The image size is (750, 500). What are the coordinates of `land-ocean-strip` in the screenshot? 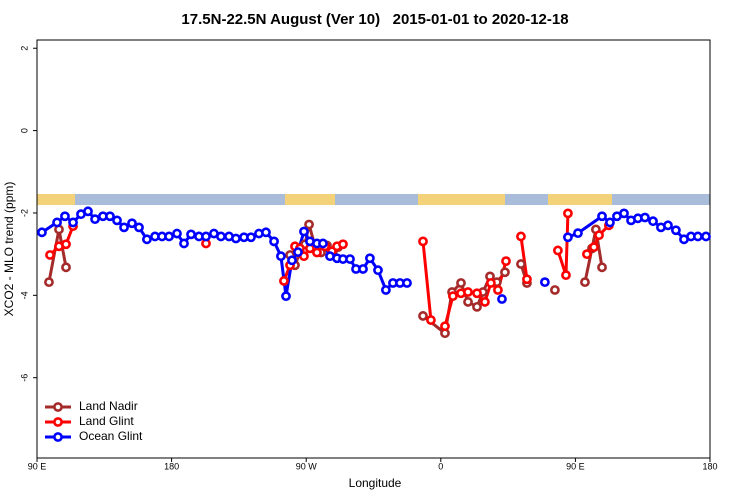 It's located at (373, 199).